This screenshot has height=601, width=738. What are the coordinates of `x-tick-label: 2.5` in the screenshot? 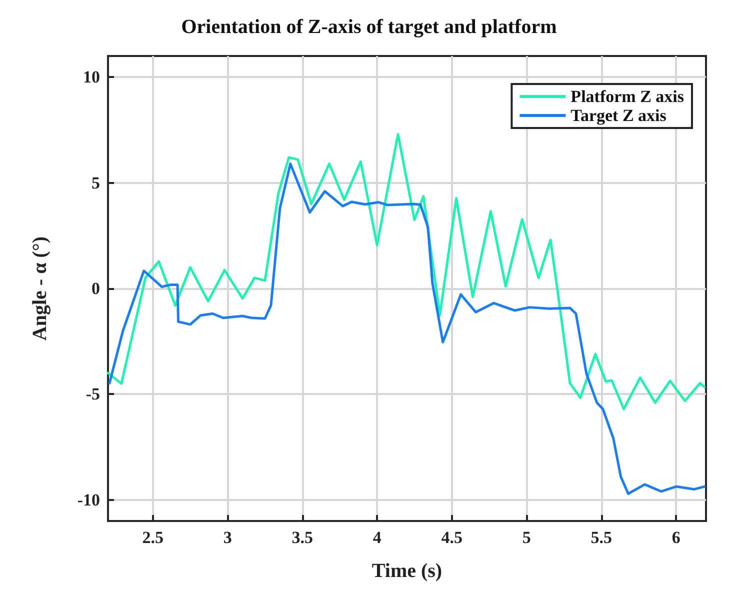 It's located at (153, 537).